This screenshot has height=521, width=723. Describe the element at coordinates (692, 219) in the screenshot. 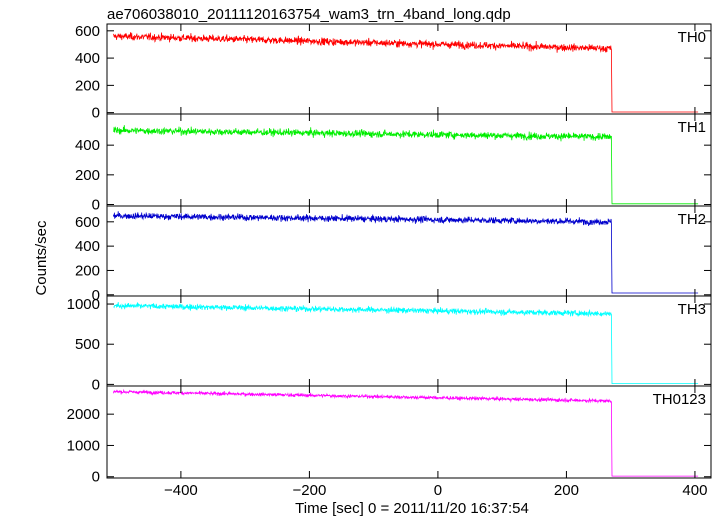

I see `series-label-th2: TH2` at that location.